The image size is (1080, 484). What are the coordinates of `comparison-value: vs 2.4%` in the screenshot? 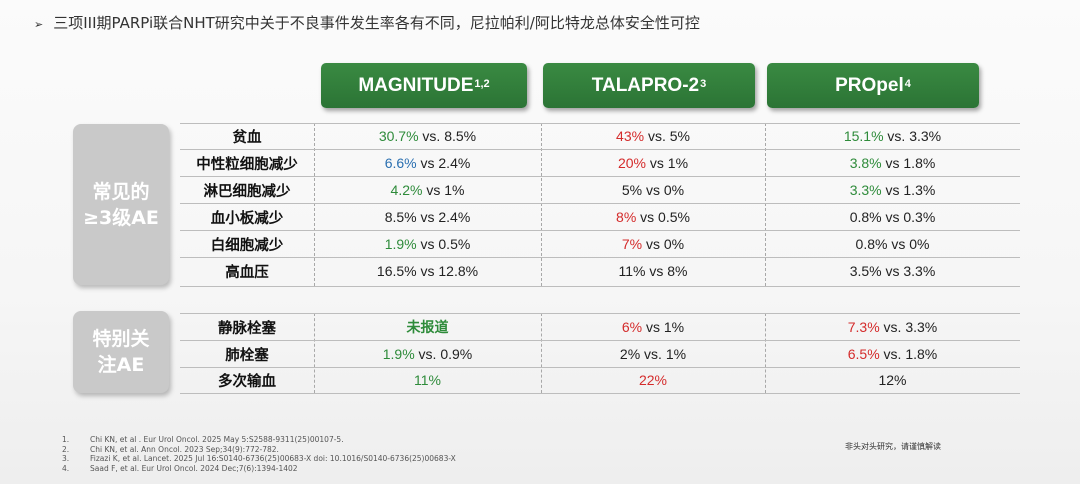 It's located at (443, 163).